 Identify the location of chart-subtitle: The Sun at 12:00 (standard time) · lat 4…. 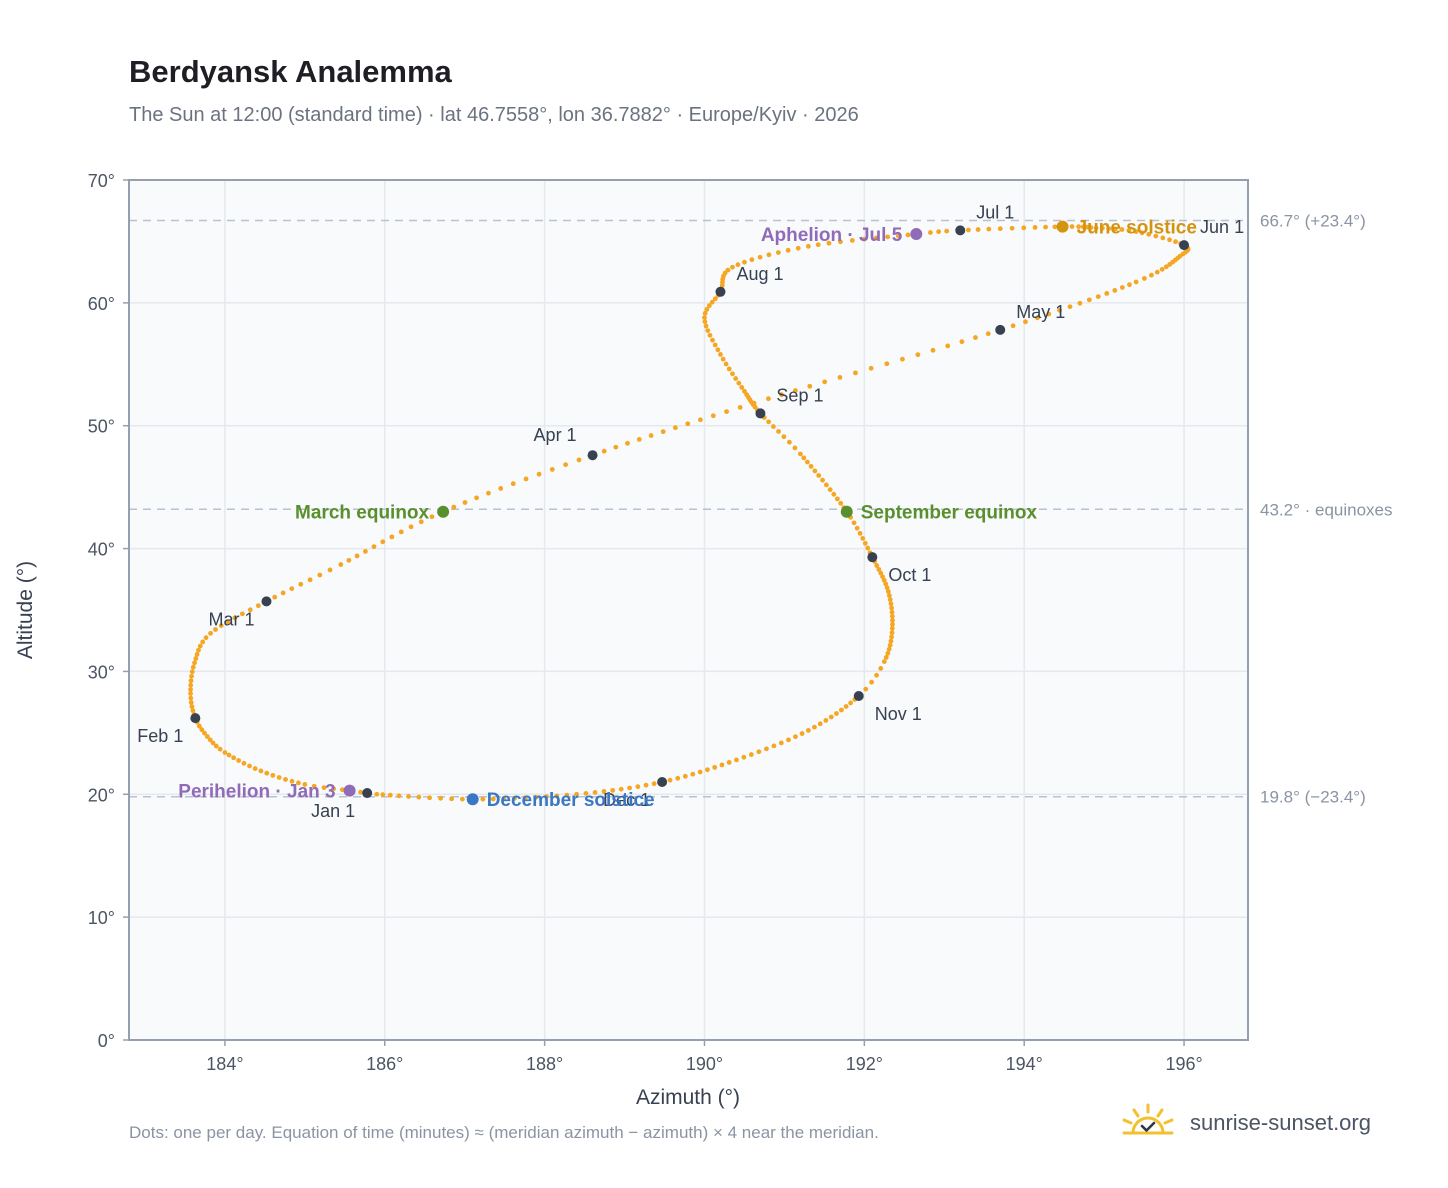
(494, 115).